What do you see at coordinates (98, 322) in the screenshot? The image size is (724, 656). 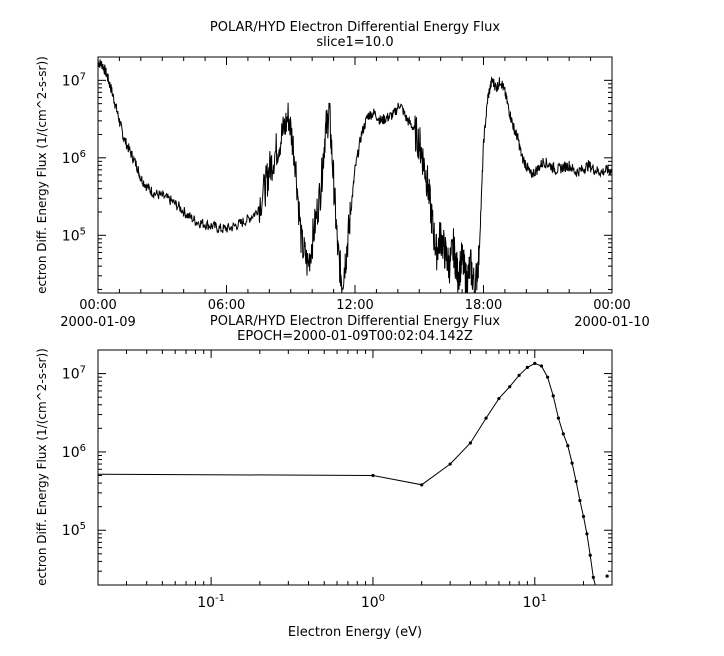 I see `panel1-x-tick-date-label: 2000-01-09` at bounding box center [98, 322].